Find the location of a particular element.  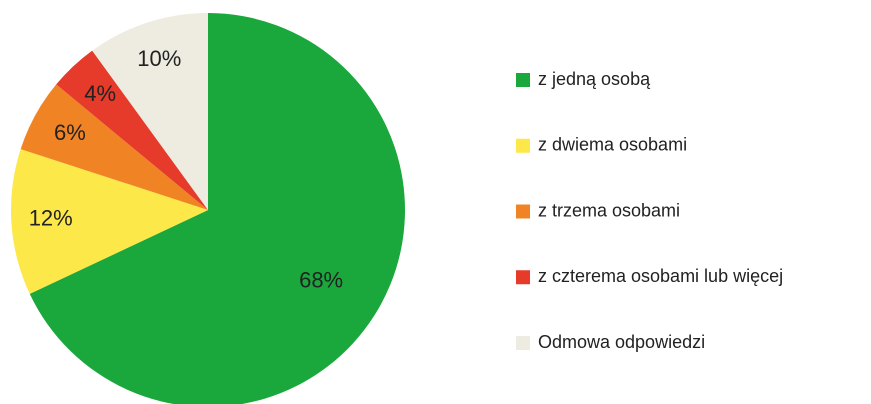

data-label: 6% is located at coordinates (70, 132).